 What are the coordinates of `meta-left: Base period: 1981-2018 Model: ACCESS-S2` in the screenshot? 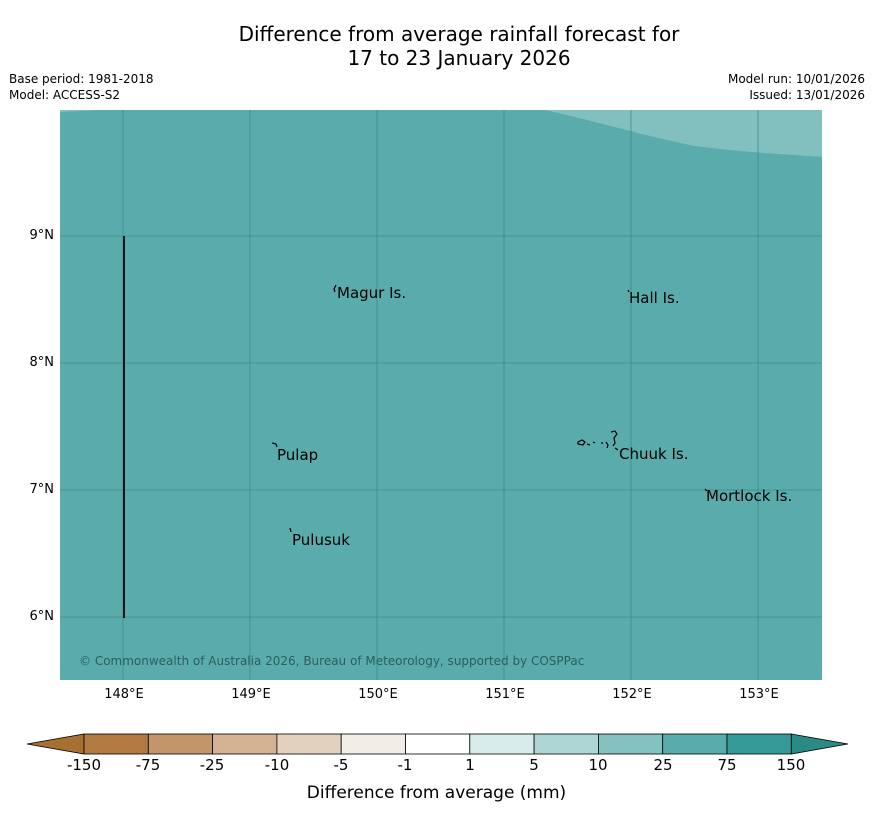 It's located at (81, 87).